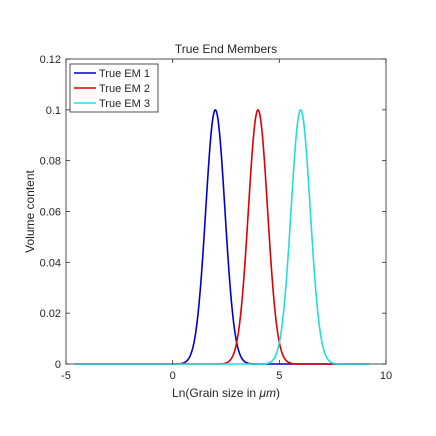 The height and width of the screenshot is (436, 436). What do you see at coordinates (53, 111) in the screenshot?
I see `y-tick-label: 0.1` at bounding box center [53, 111].